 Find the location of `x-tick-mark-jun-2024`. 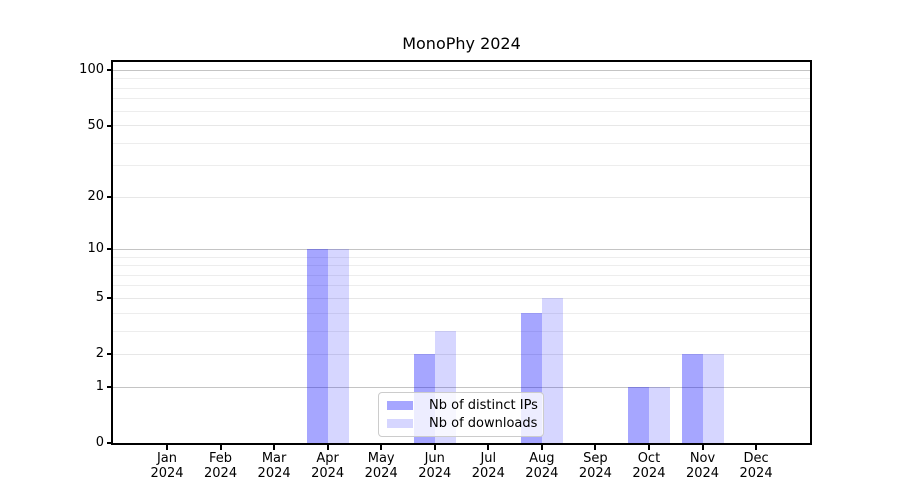

x-tick-mark-jun-2024 is located at coordinates (434, 447).